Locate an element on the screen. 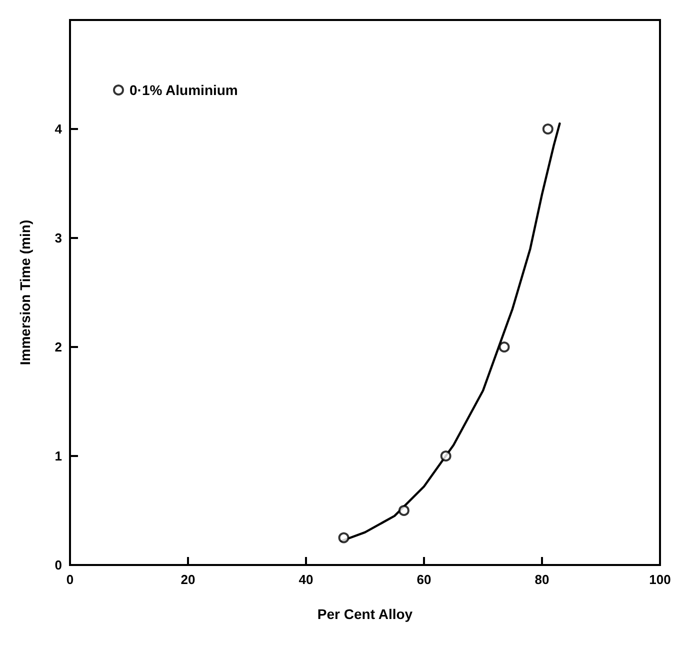 The image size is (683, 661). y-tick-label: 1 is located at coordinates (58, 456).